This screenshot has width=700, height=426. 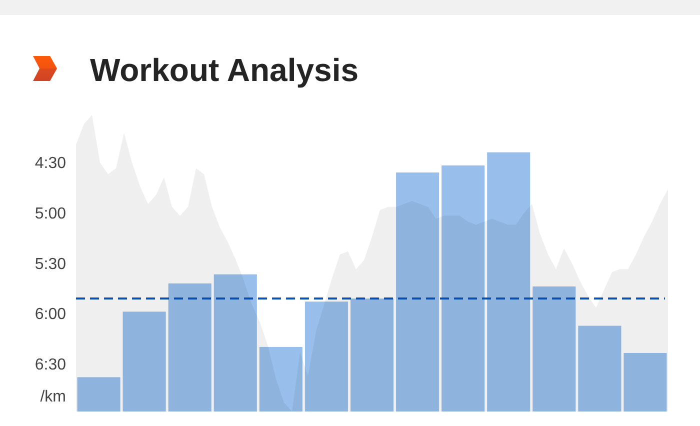 What do you see at coordinates (50, 365) in the screenshot?
I see `y-tick-label: 6:30` at bounding box center [50, 365].